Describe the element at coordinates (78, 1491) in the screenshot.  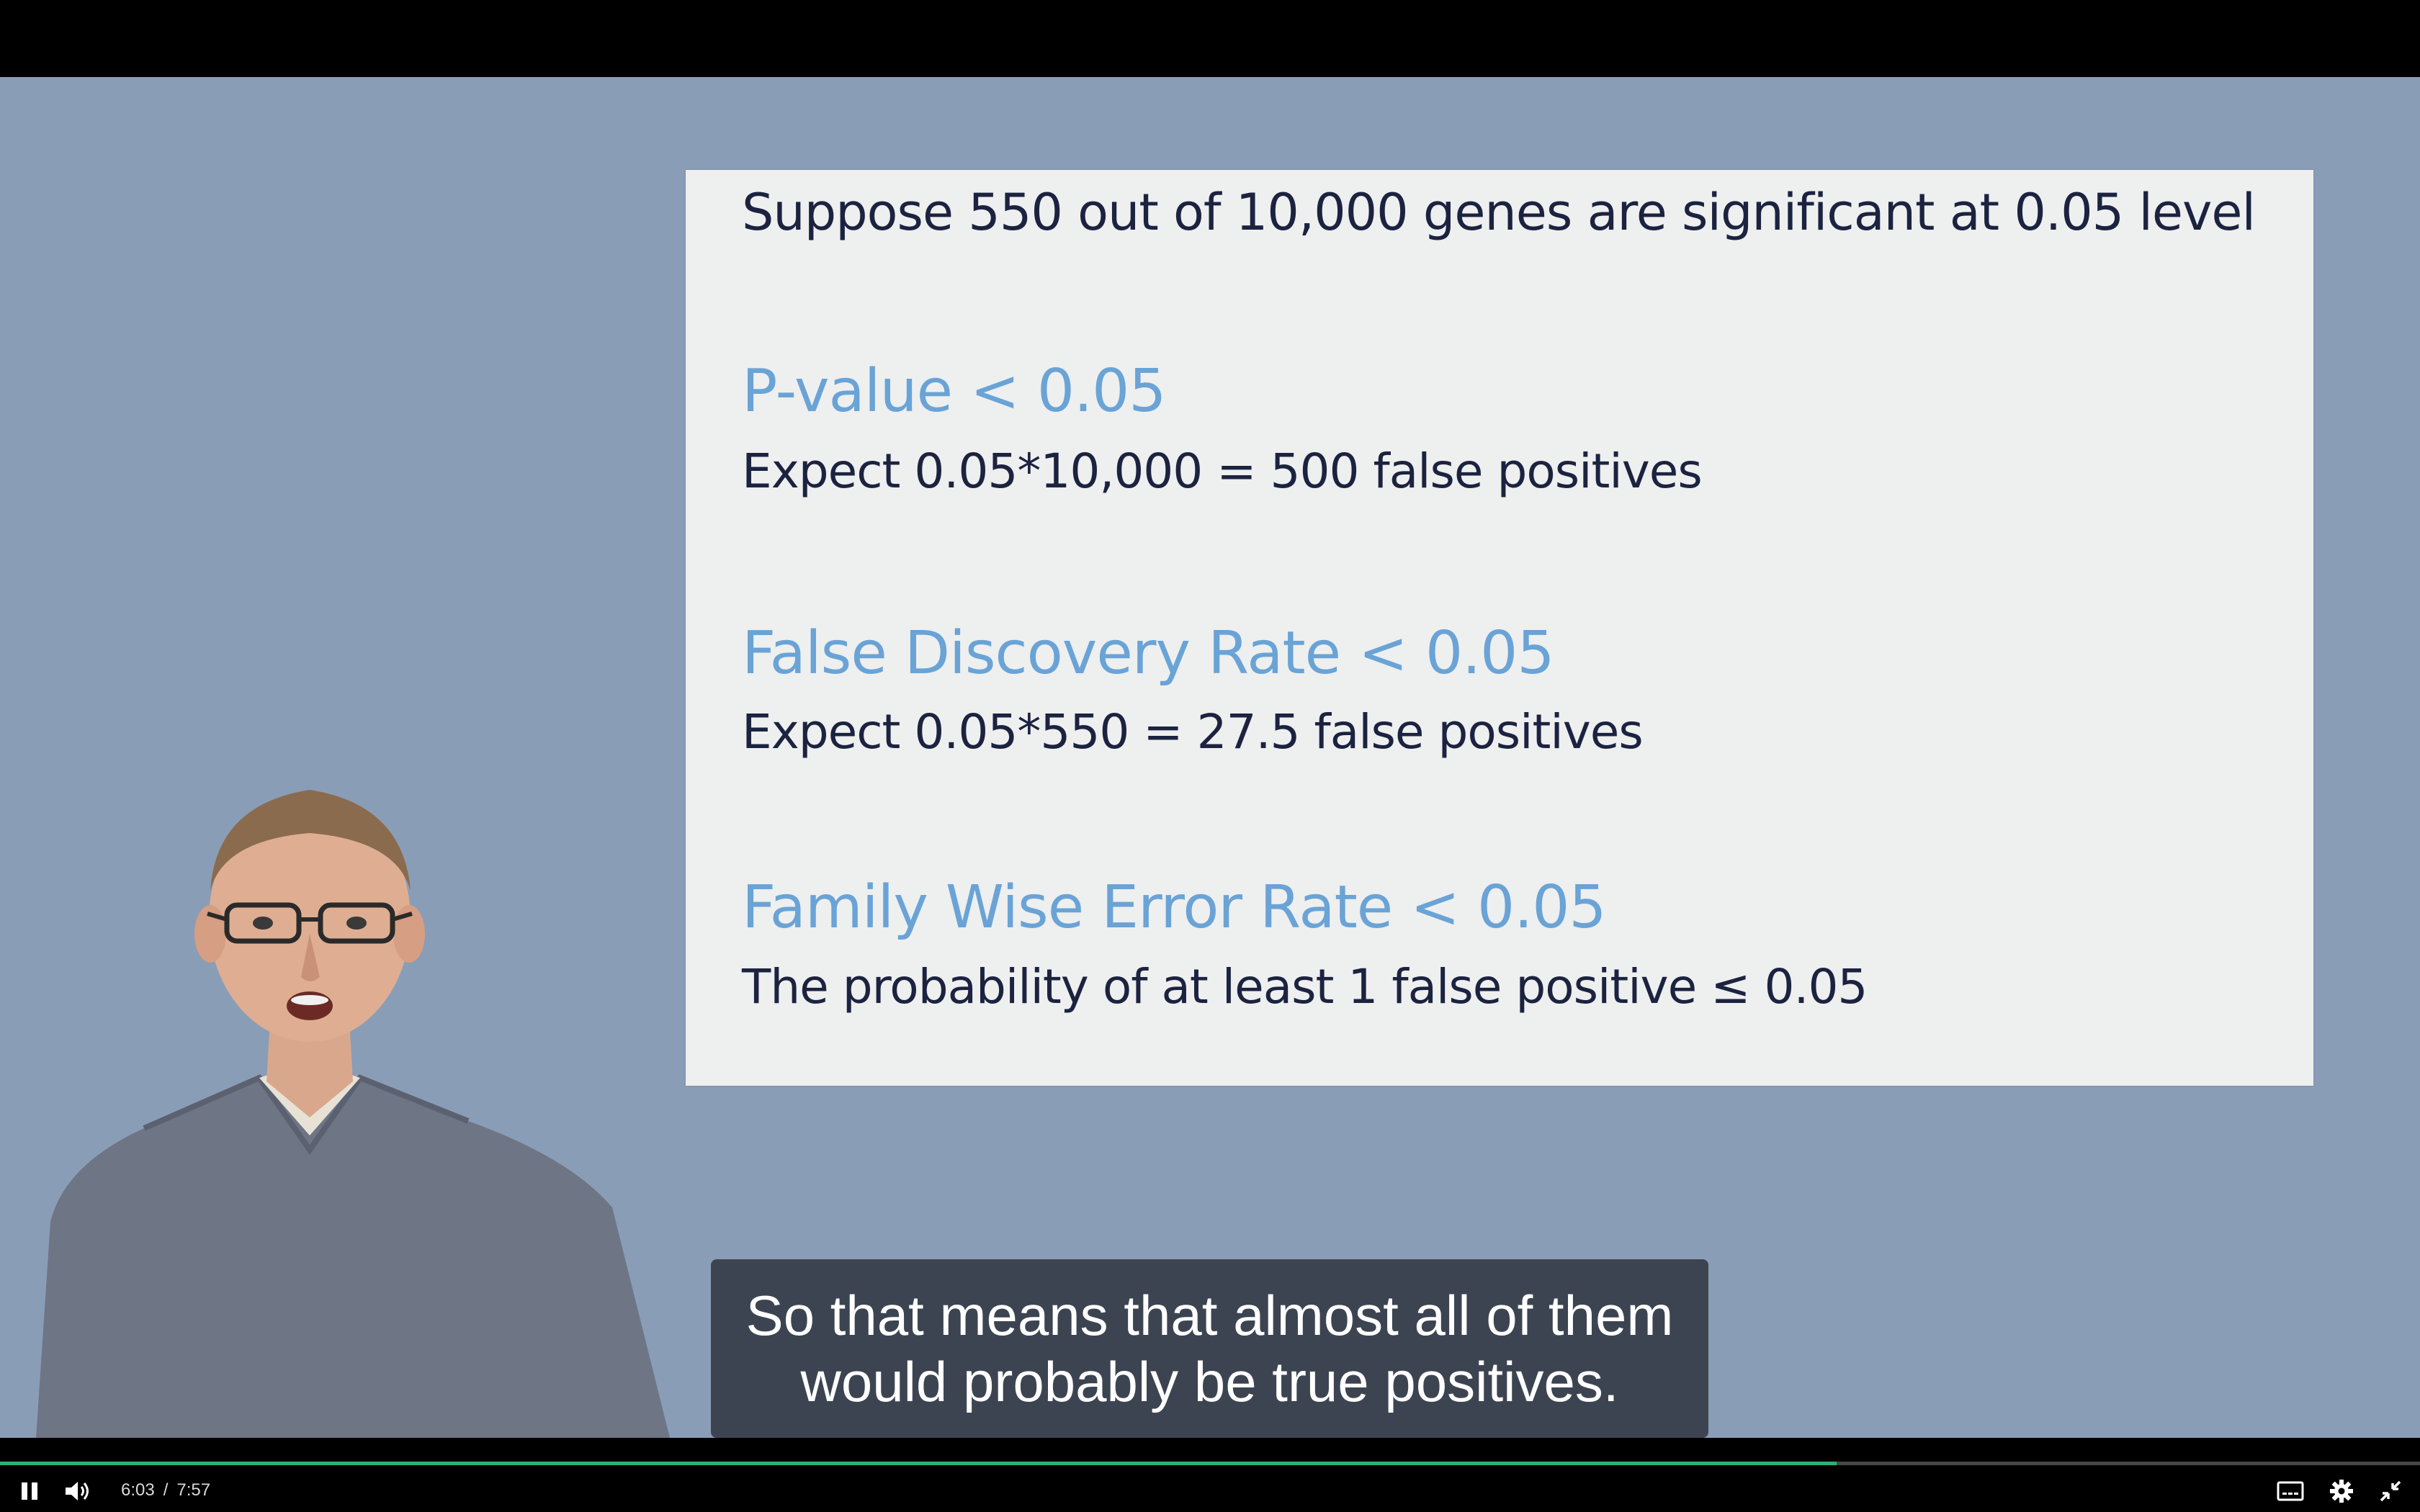
I see `volume-icon` at that location.